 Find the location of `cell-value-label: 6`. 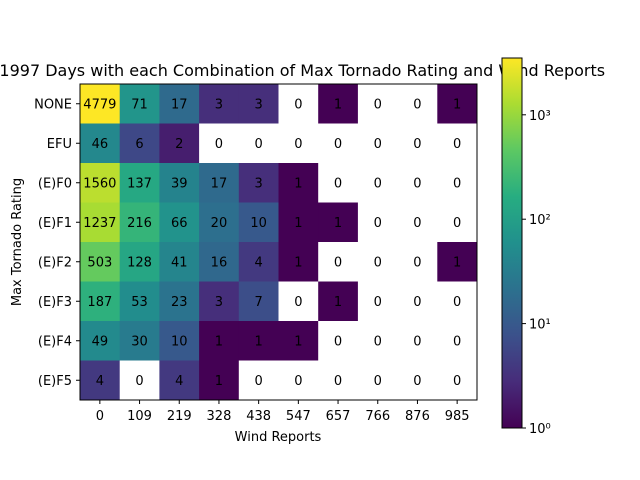

cell-value-label: 6 is located at coordinates (139, 144).